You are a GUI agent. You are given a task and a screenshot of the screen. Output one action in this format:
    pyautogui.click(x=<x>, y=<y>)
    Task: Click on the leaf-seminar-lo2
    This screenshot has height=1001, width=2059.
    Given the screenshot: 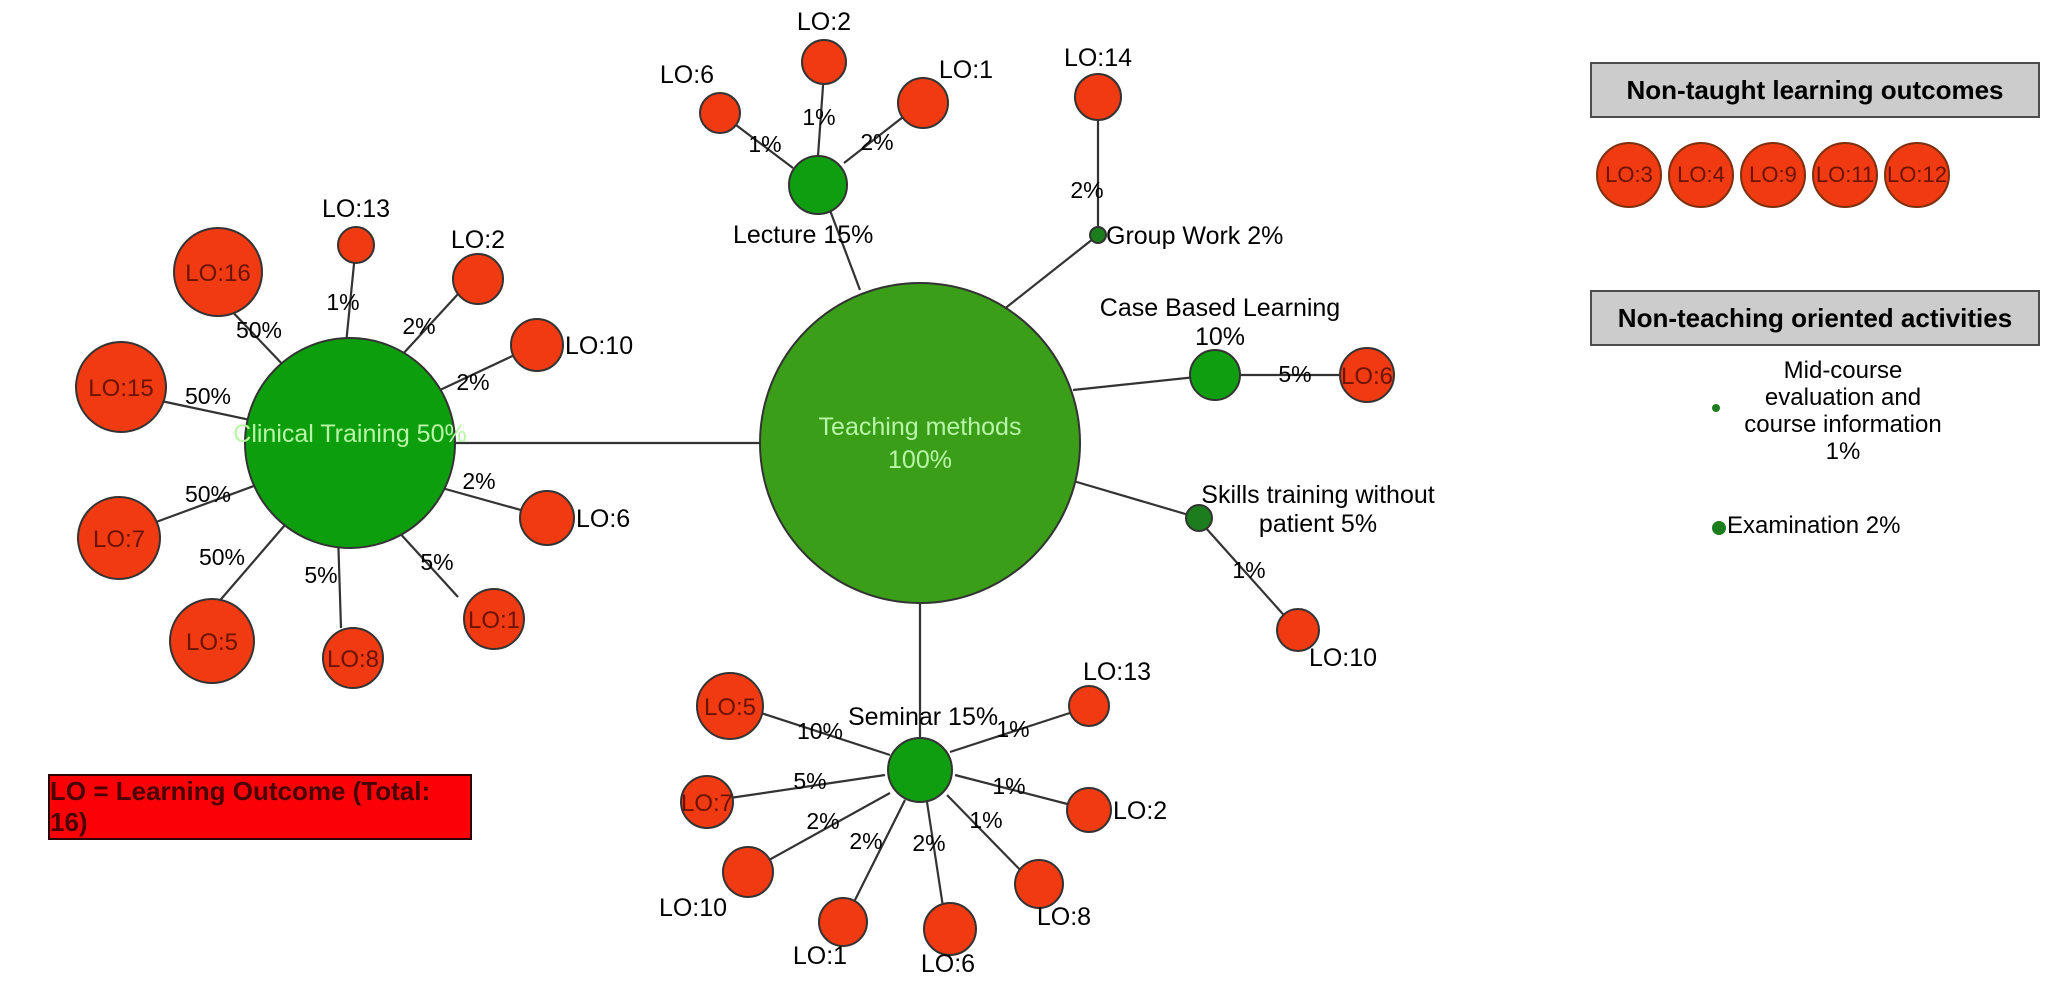 What is the action you would take?
    pyautogui.click(x=1089, y=810)
    